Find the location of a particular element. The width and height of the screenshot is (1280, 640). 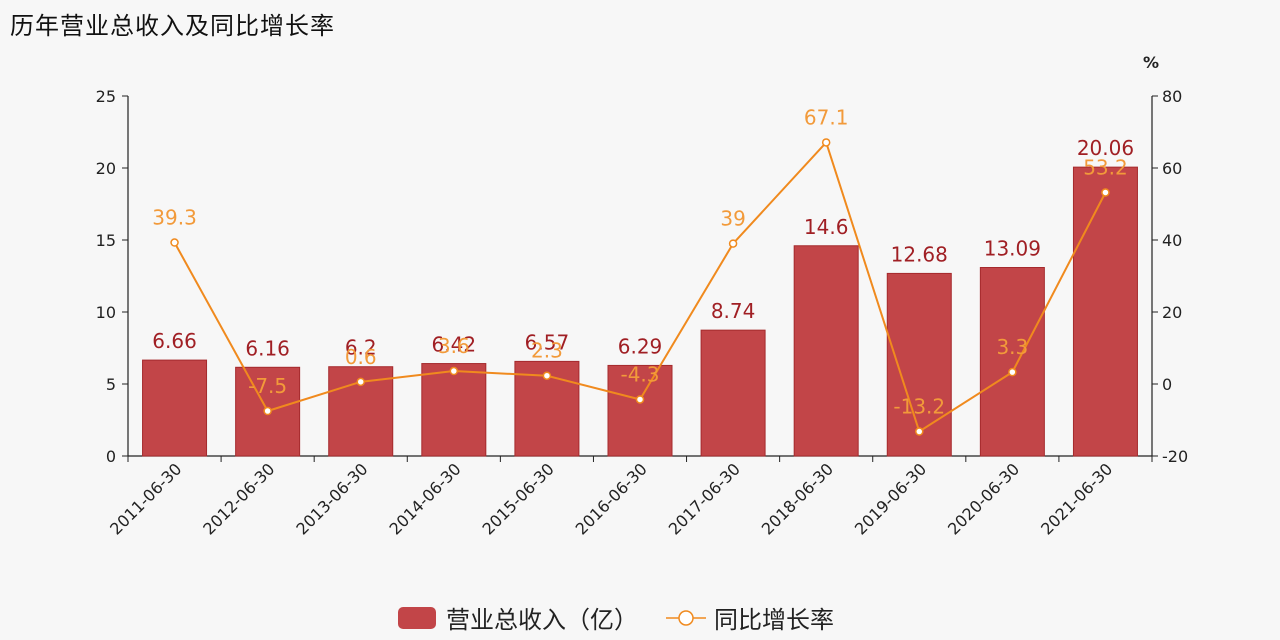

right-axis-tick-label: 0 is located at coordinates (1167, 384).